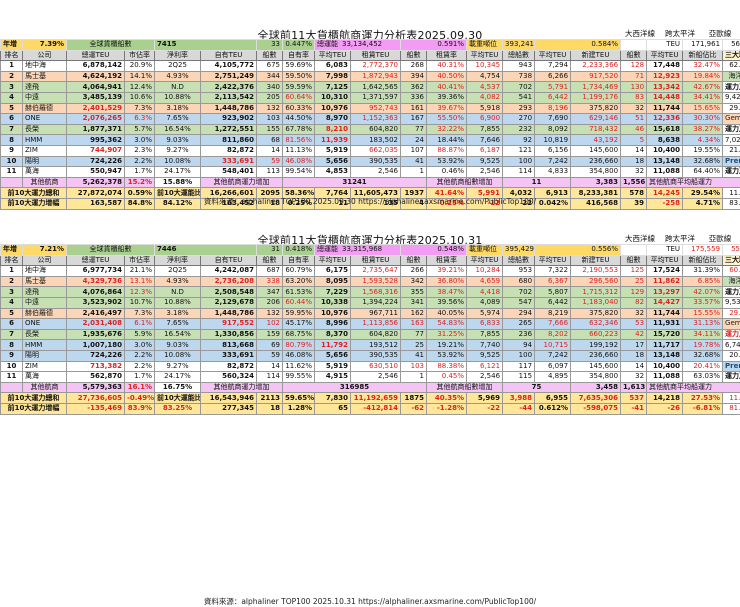 This screenshot has height=607, width=740. Describe the element at coordinates (96, 108) in the screenshot. I see `cell: 2,401,529` at that location.